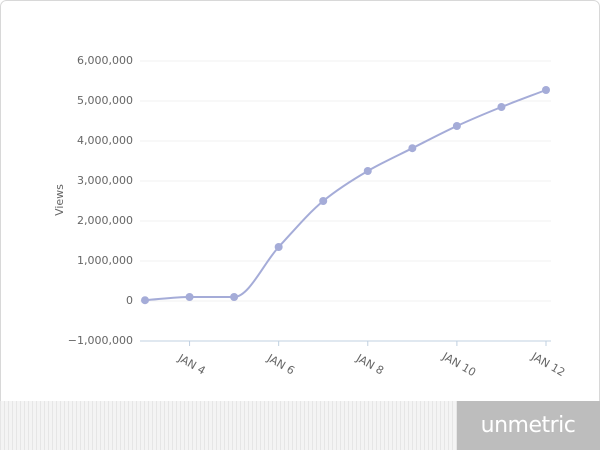 Image resolution: width=600 pixels, height=450 pixels. I want to click on logo: unmetric, so click(528, 425).